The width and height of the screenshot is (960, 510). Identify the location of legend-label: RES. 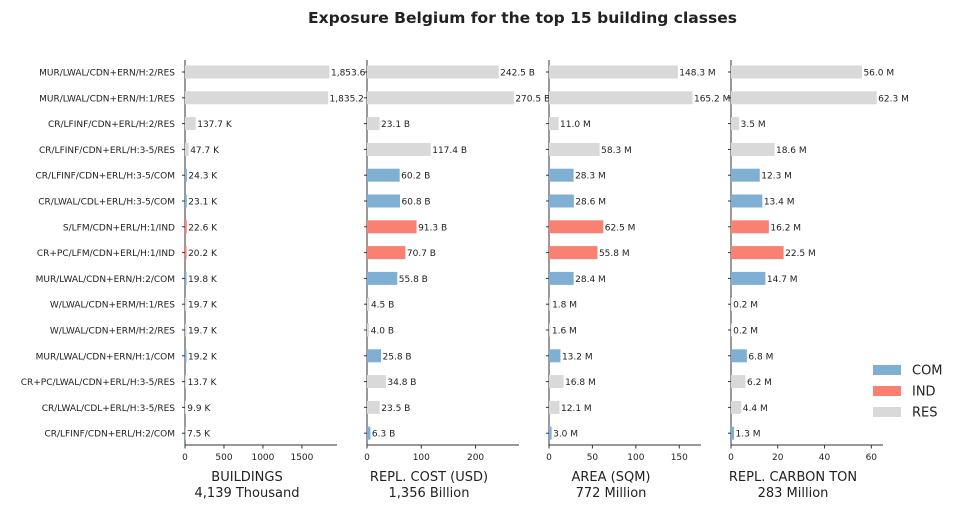
(925, 413).